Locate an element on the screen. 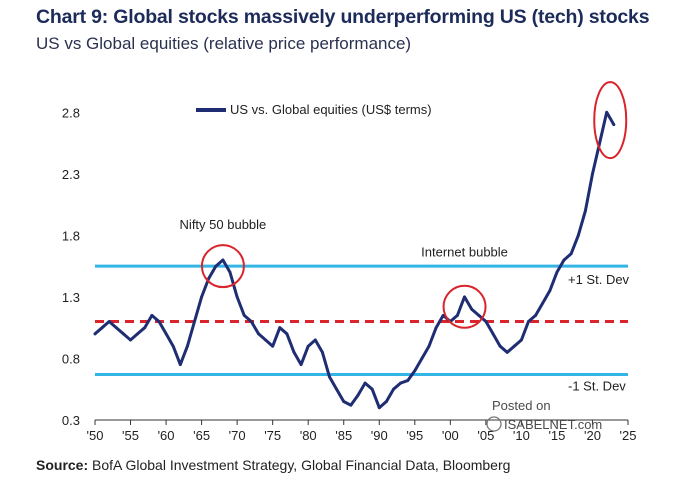 The height and width of the screenshot is (480, 700). watermark-logo-icon is located at coordinates (494, 424).